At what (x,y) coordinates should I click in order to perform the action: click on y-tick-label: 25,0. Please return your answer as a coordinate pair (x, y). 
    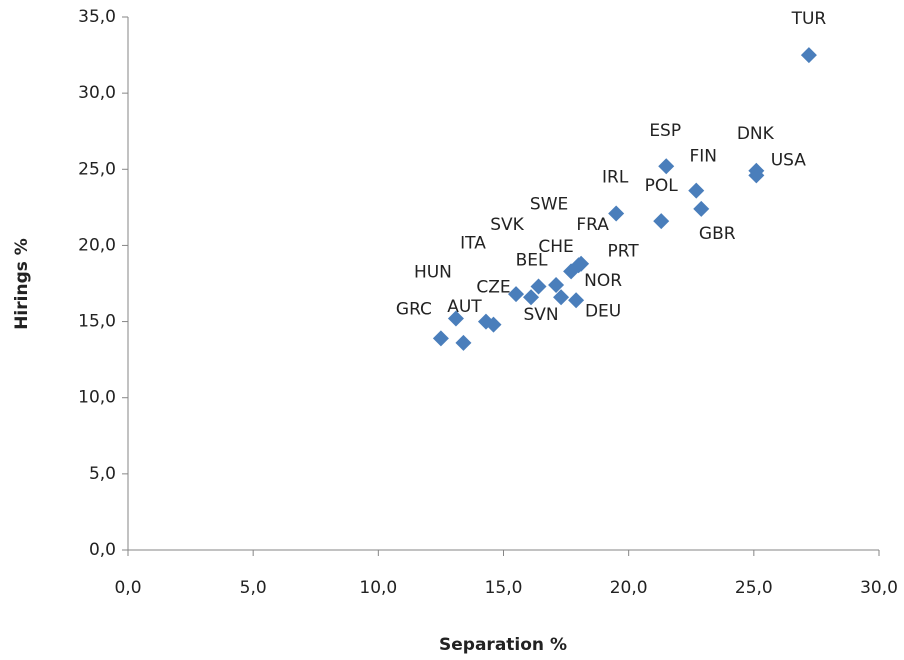
    Looking at the image, I should click on (97, 169).